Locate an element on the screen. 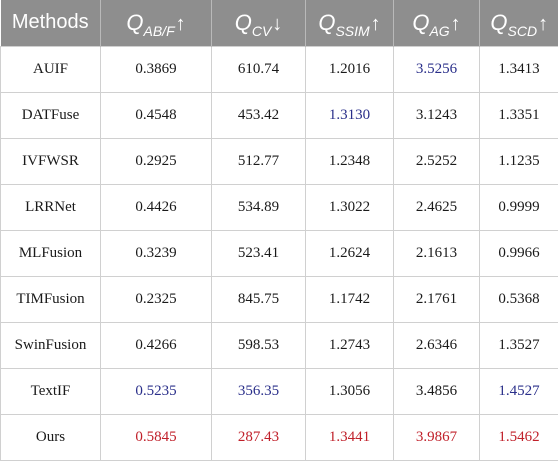 Image resolution: width=558 pixels, height=461 pixels. value-cell: 1.2743 is located at coordinates (349, 345).